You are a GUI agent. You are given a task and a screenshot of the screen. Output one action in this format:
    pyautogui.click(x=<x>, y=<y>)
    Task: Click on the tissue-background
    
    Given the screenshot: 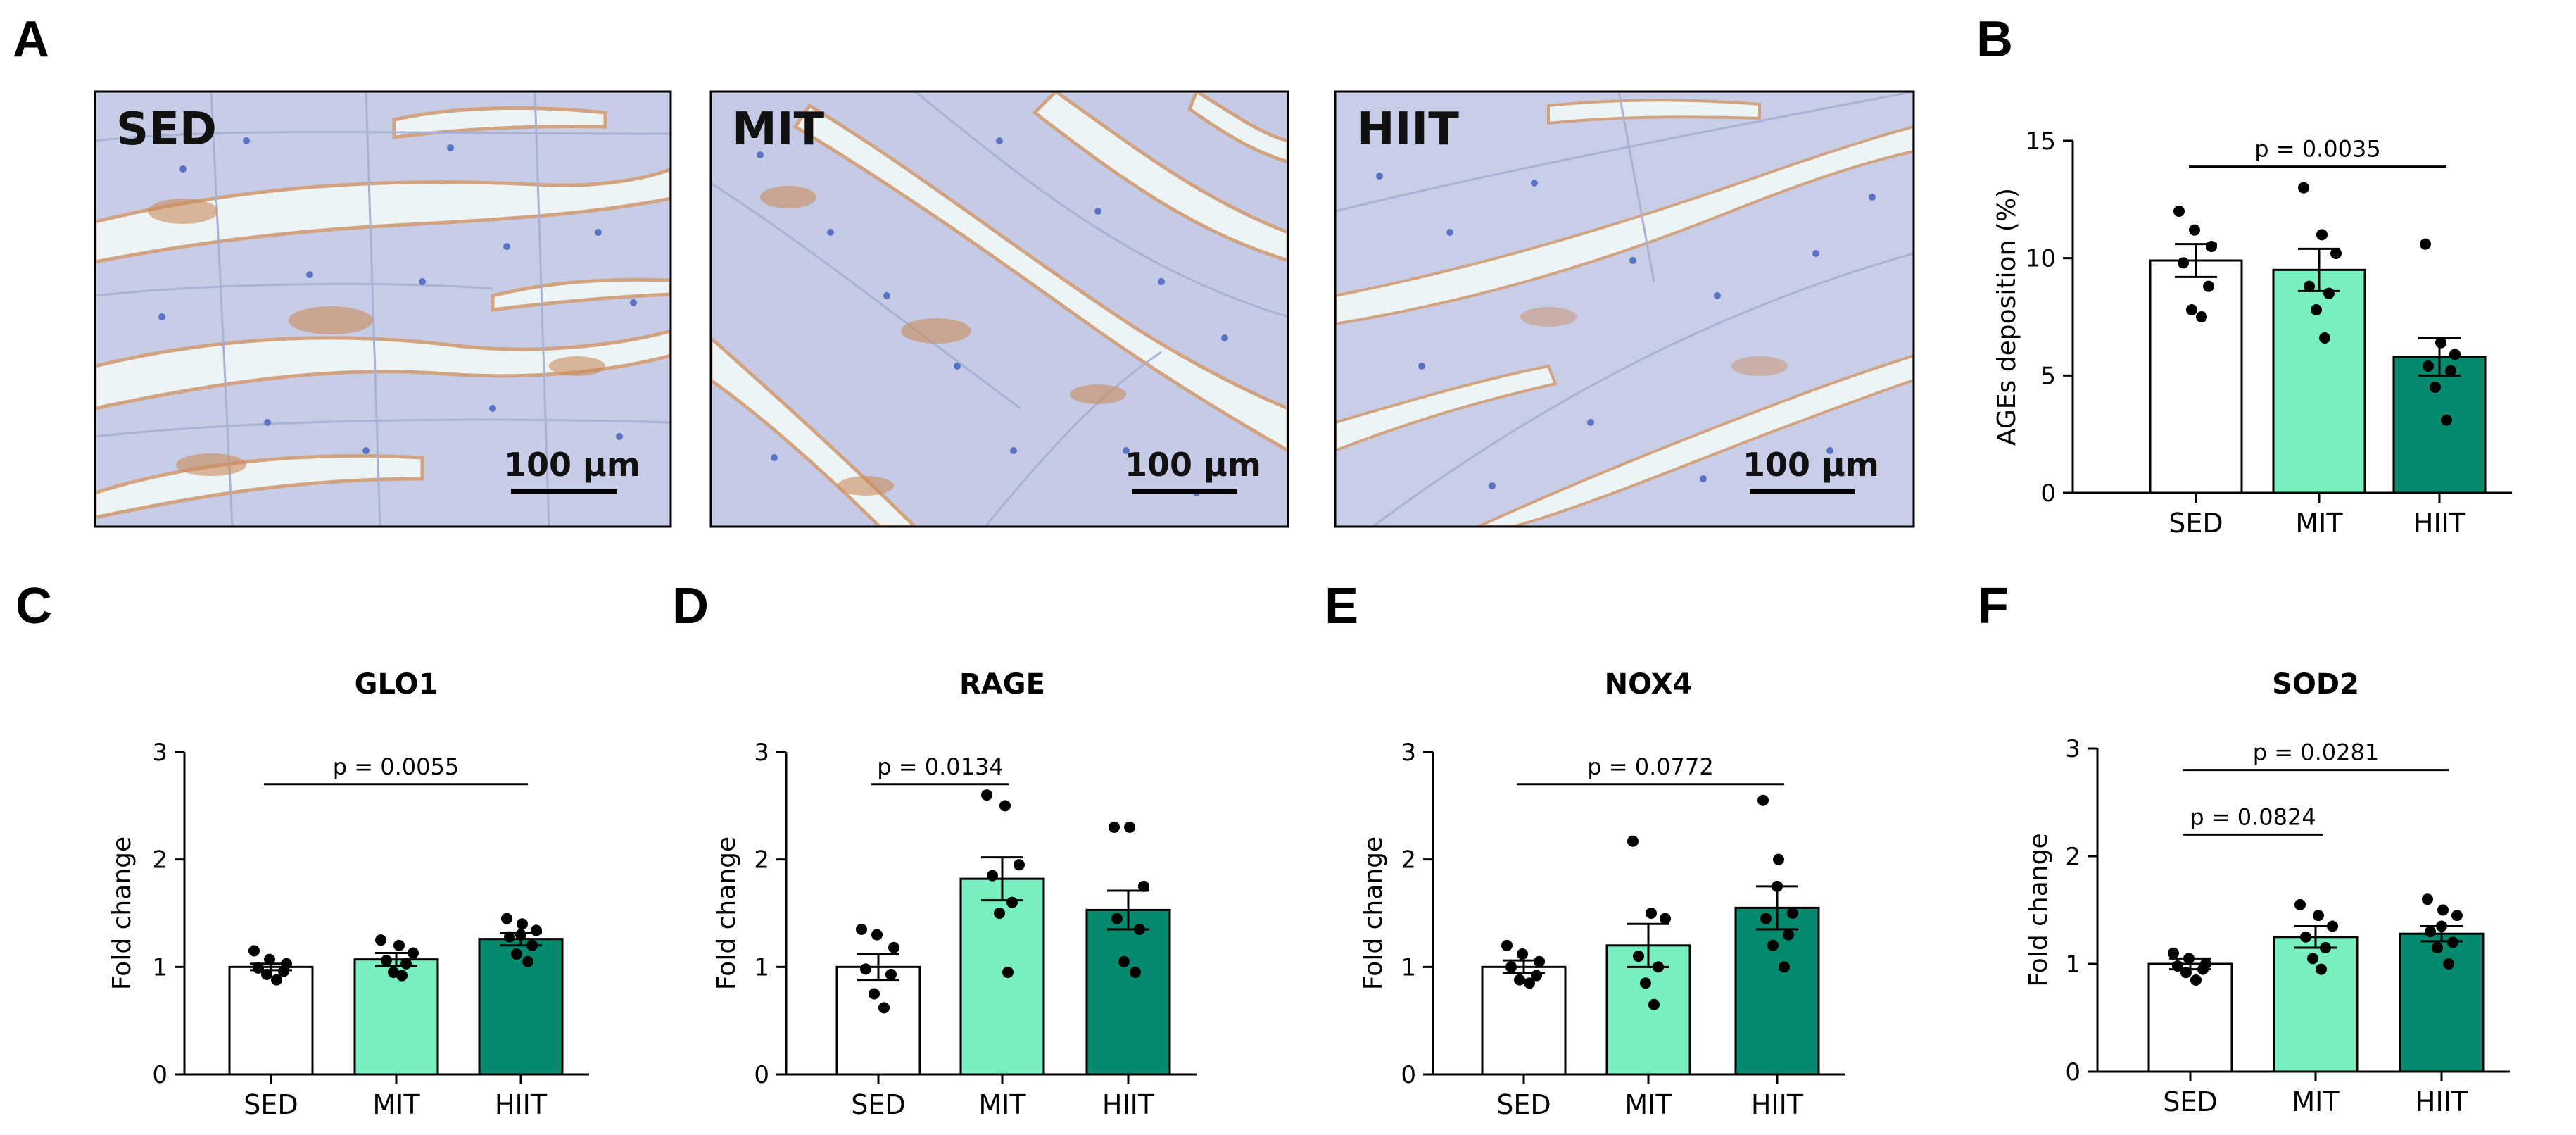 What is the action you would take?
    pyautogui.click(x=383, y=309)
    